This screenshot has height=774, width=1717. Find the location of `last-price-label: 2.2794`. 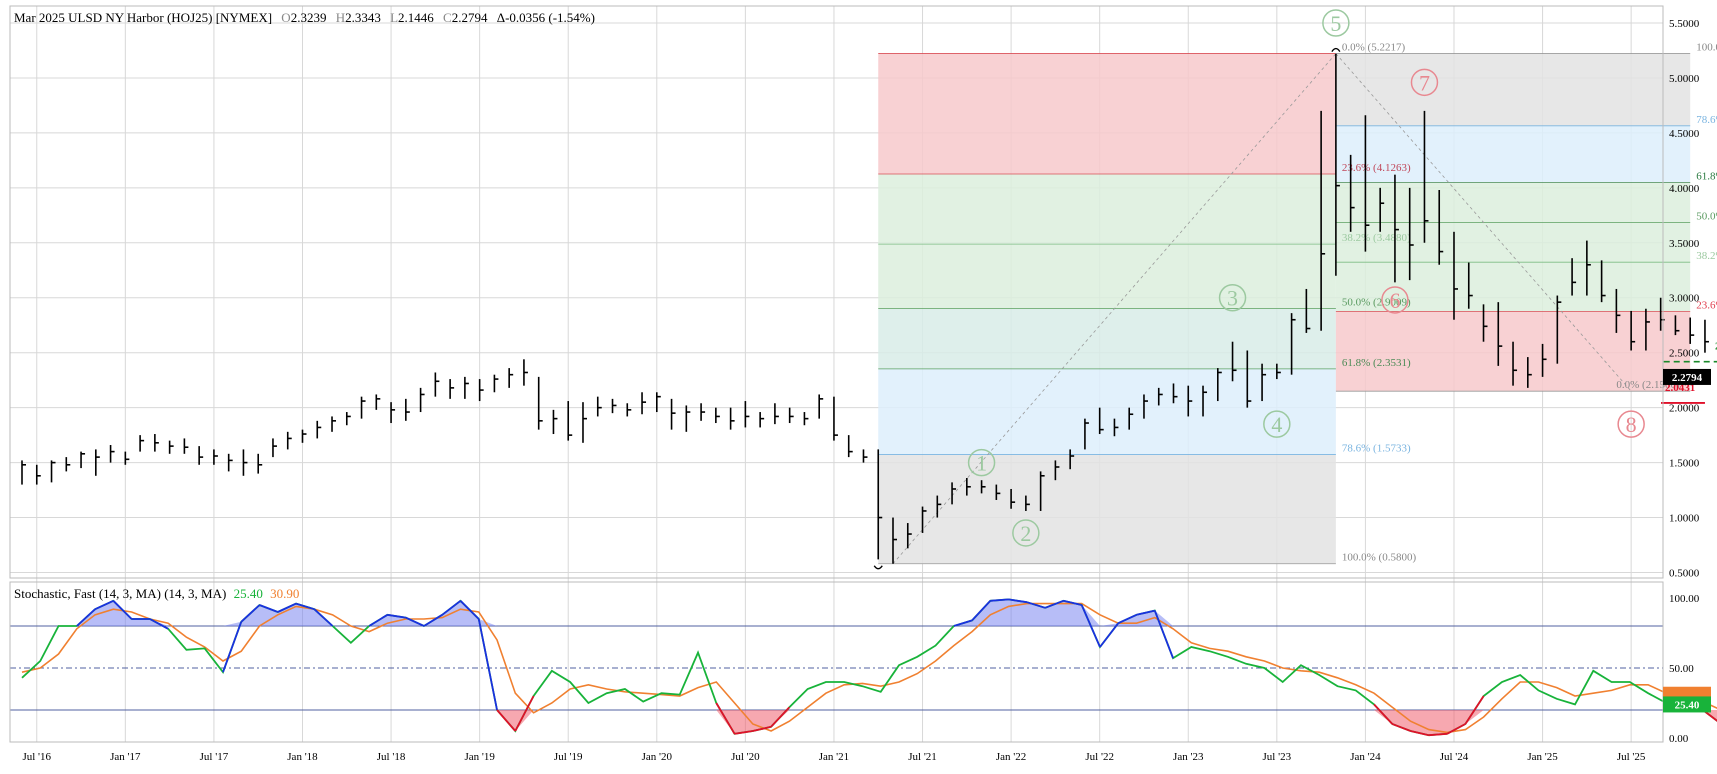

last-price-label: 2.2794 is located at coordinates (1687, 378).